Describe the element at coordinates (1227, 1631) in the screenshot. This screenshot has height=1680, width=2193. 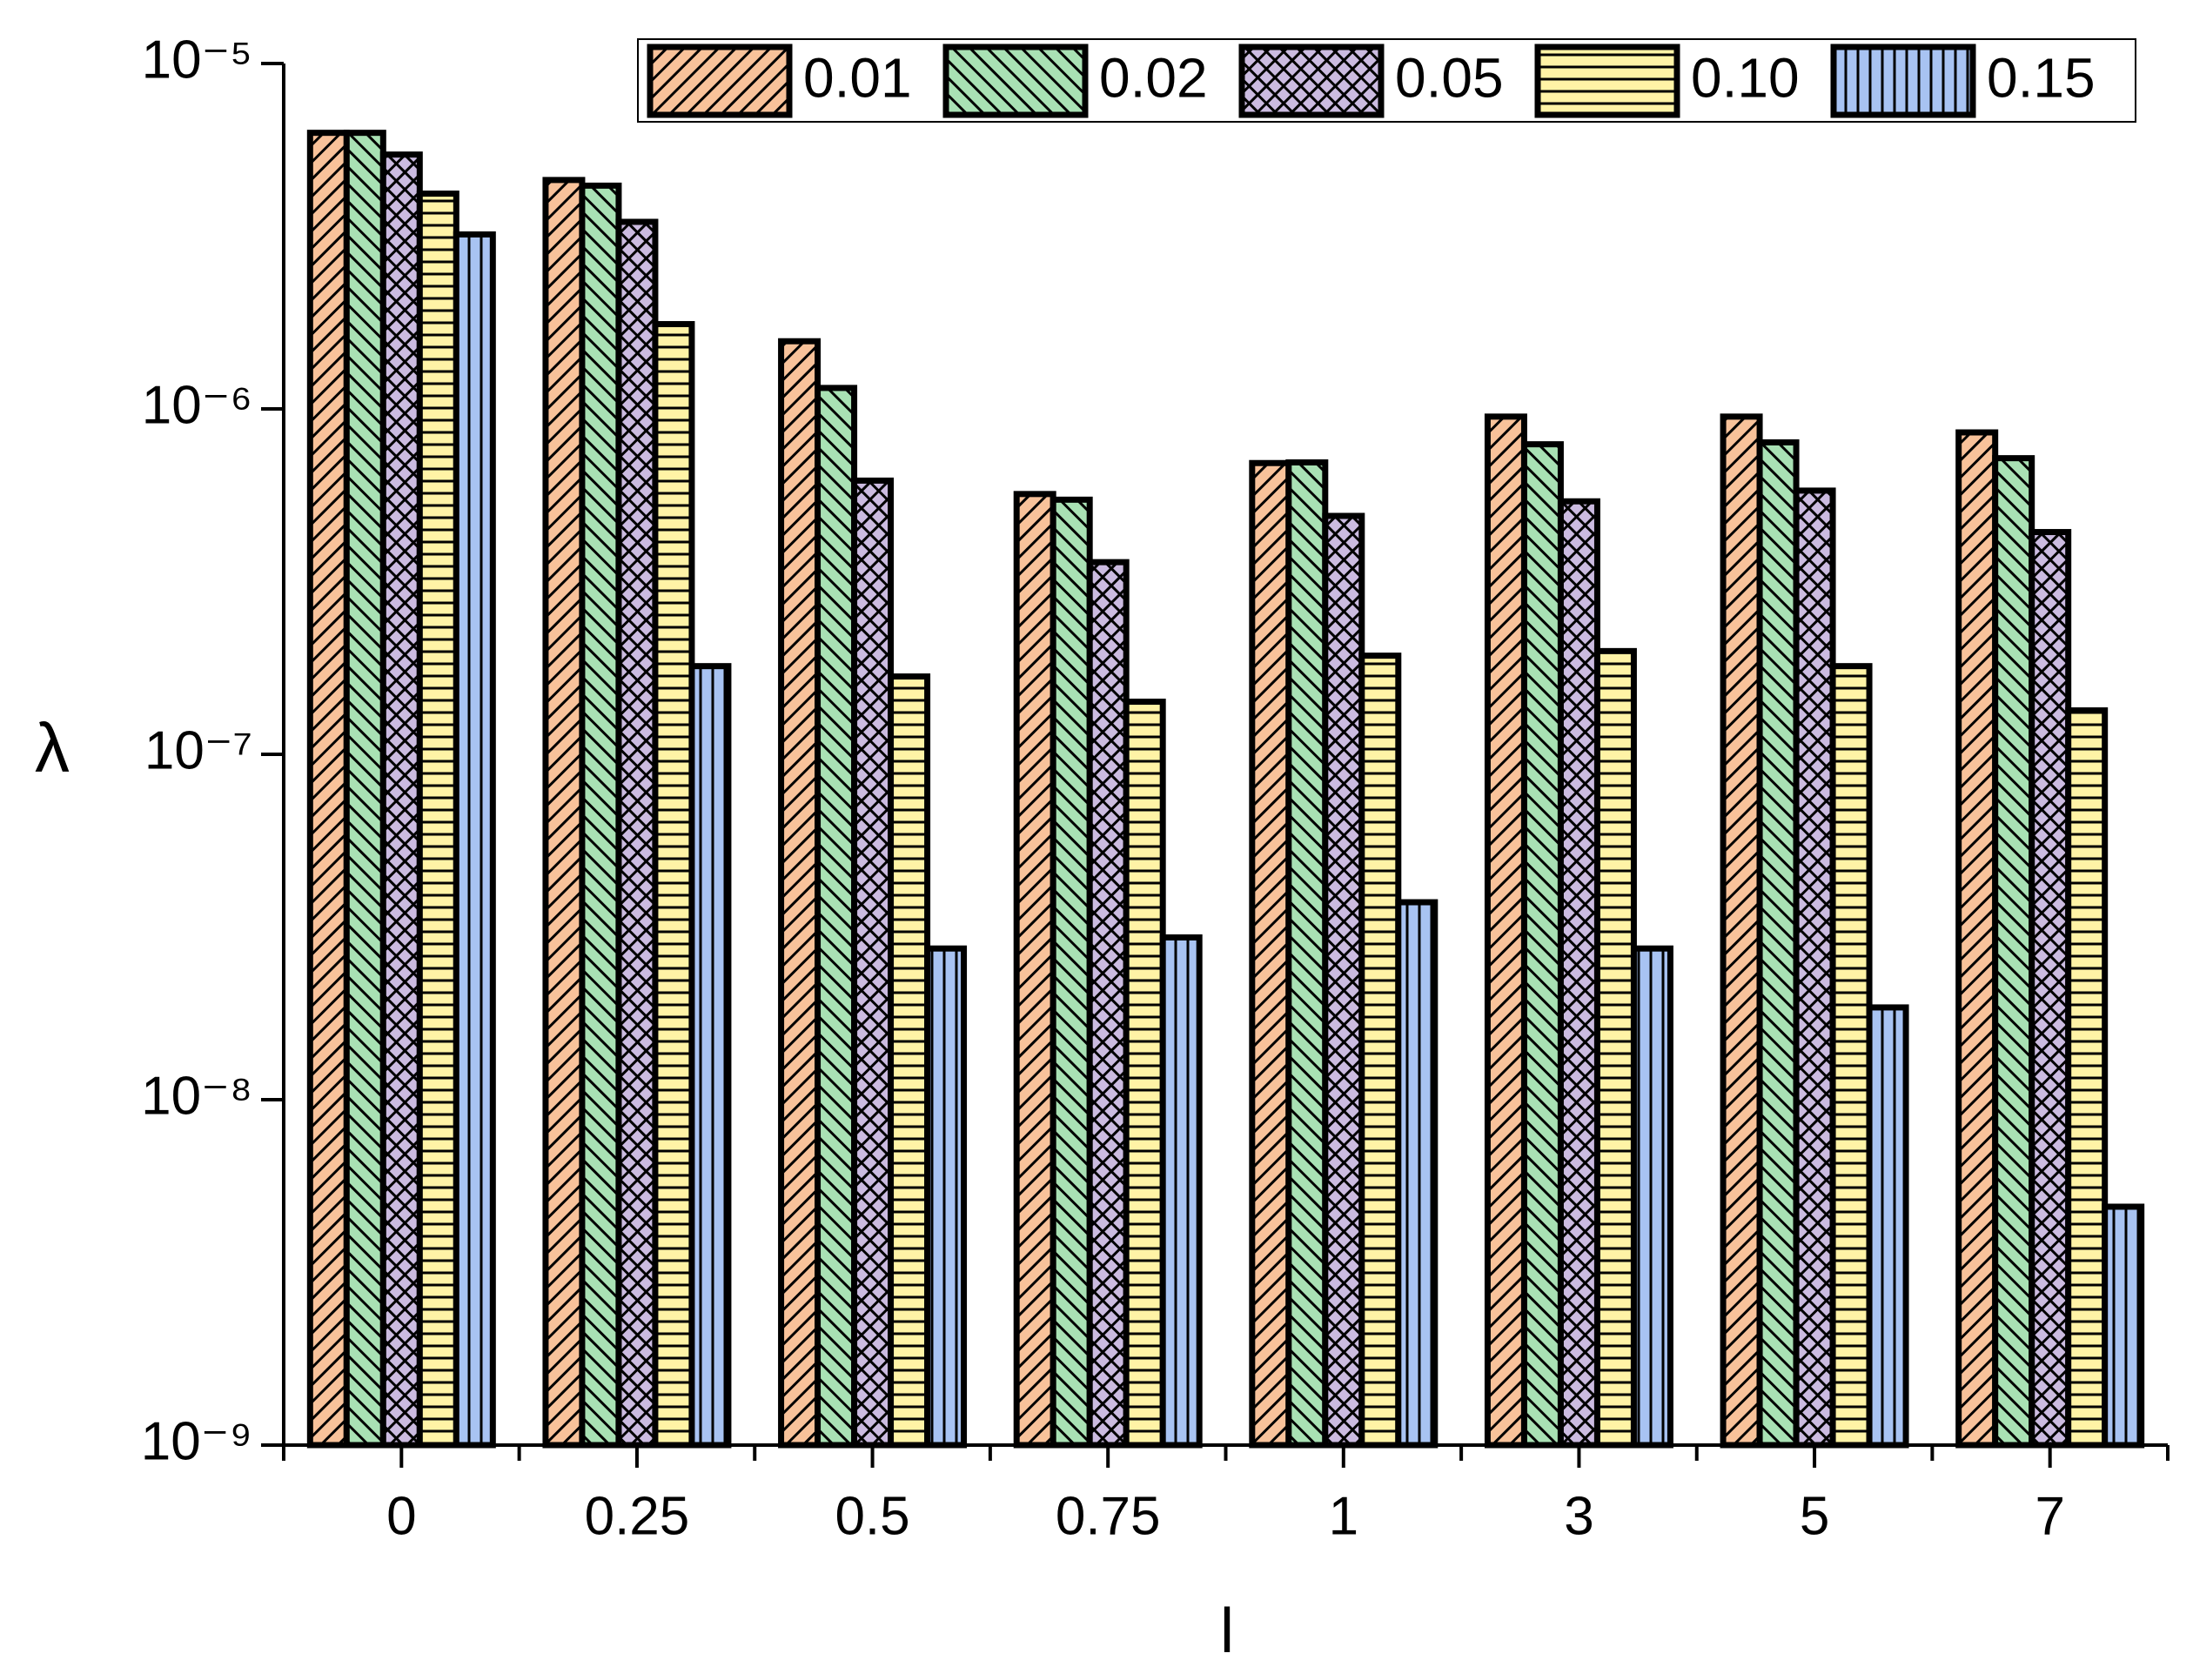
I see `x-axis-label: l` at that location.